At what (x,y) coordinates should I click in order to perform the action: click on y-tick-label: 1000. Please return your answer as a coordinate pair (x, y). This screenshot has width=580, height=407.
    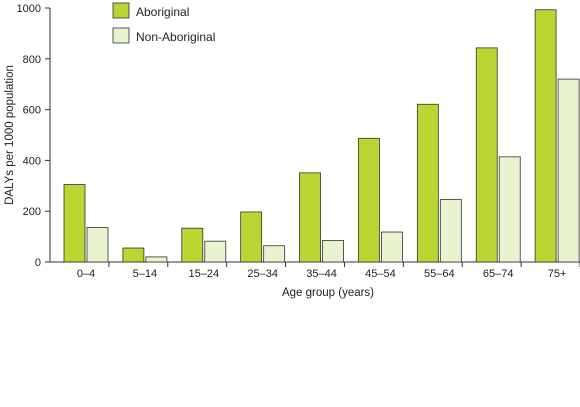
    Looking at the image, I should click on (29, 9).